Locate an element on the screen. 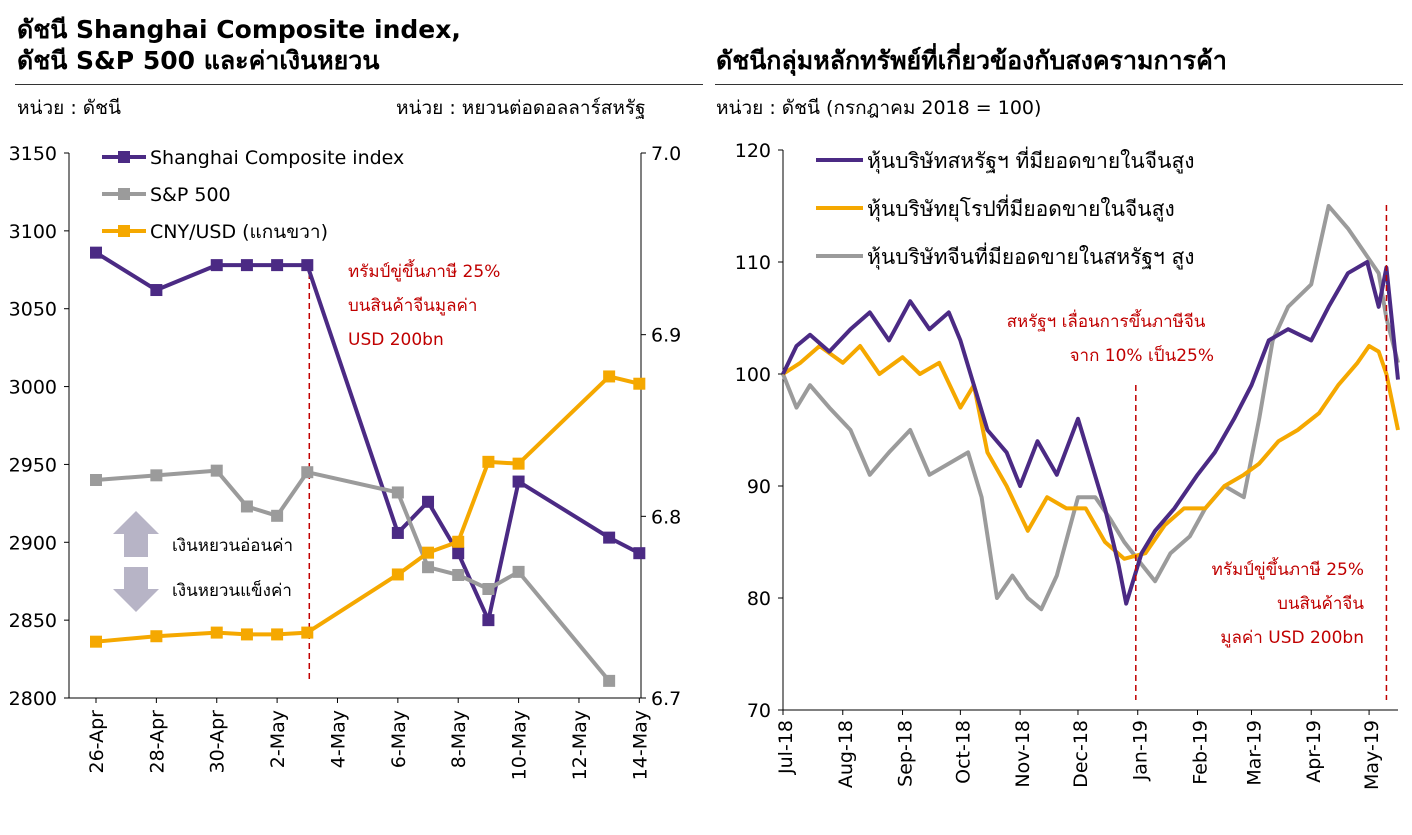 The image size is (1412, 835). x-tick-label: 4-May is located at coordinates (338, 739).